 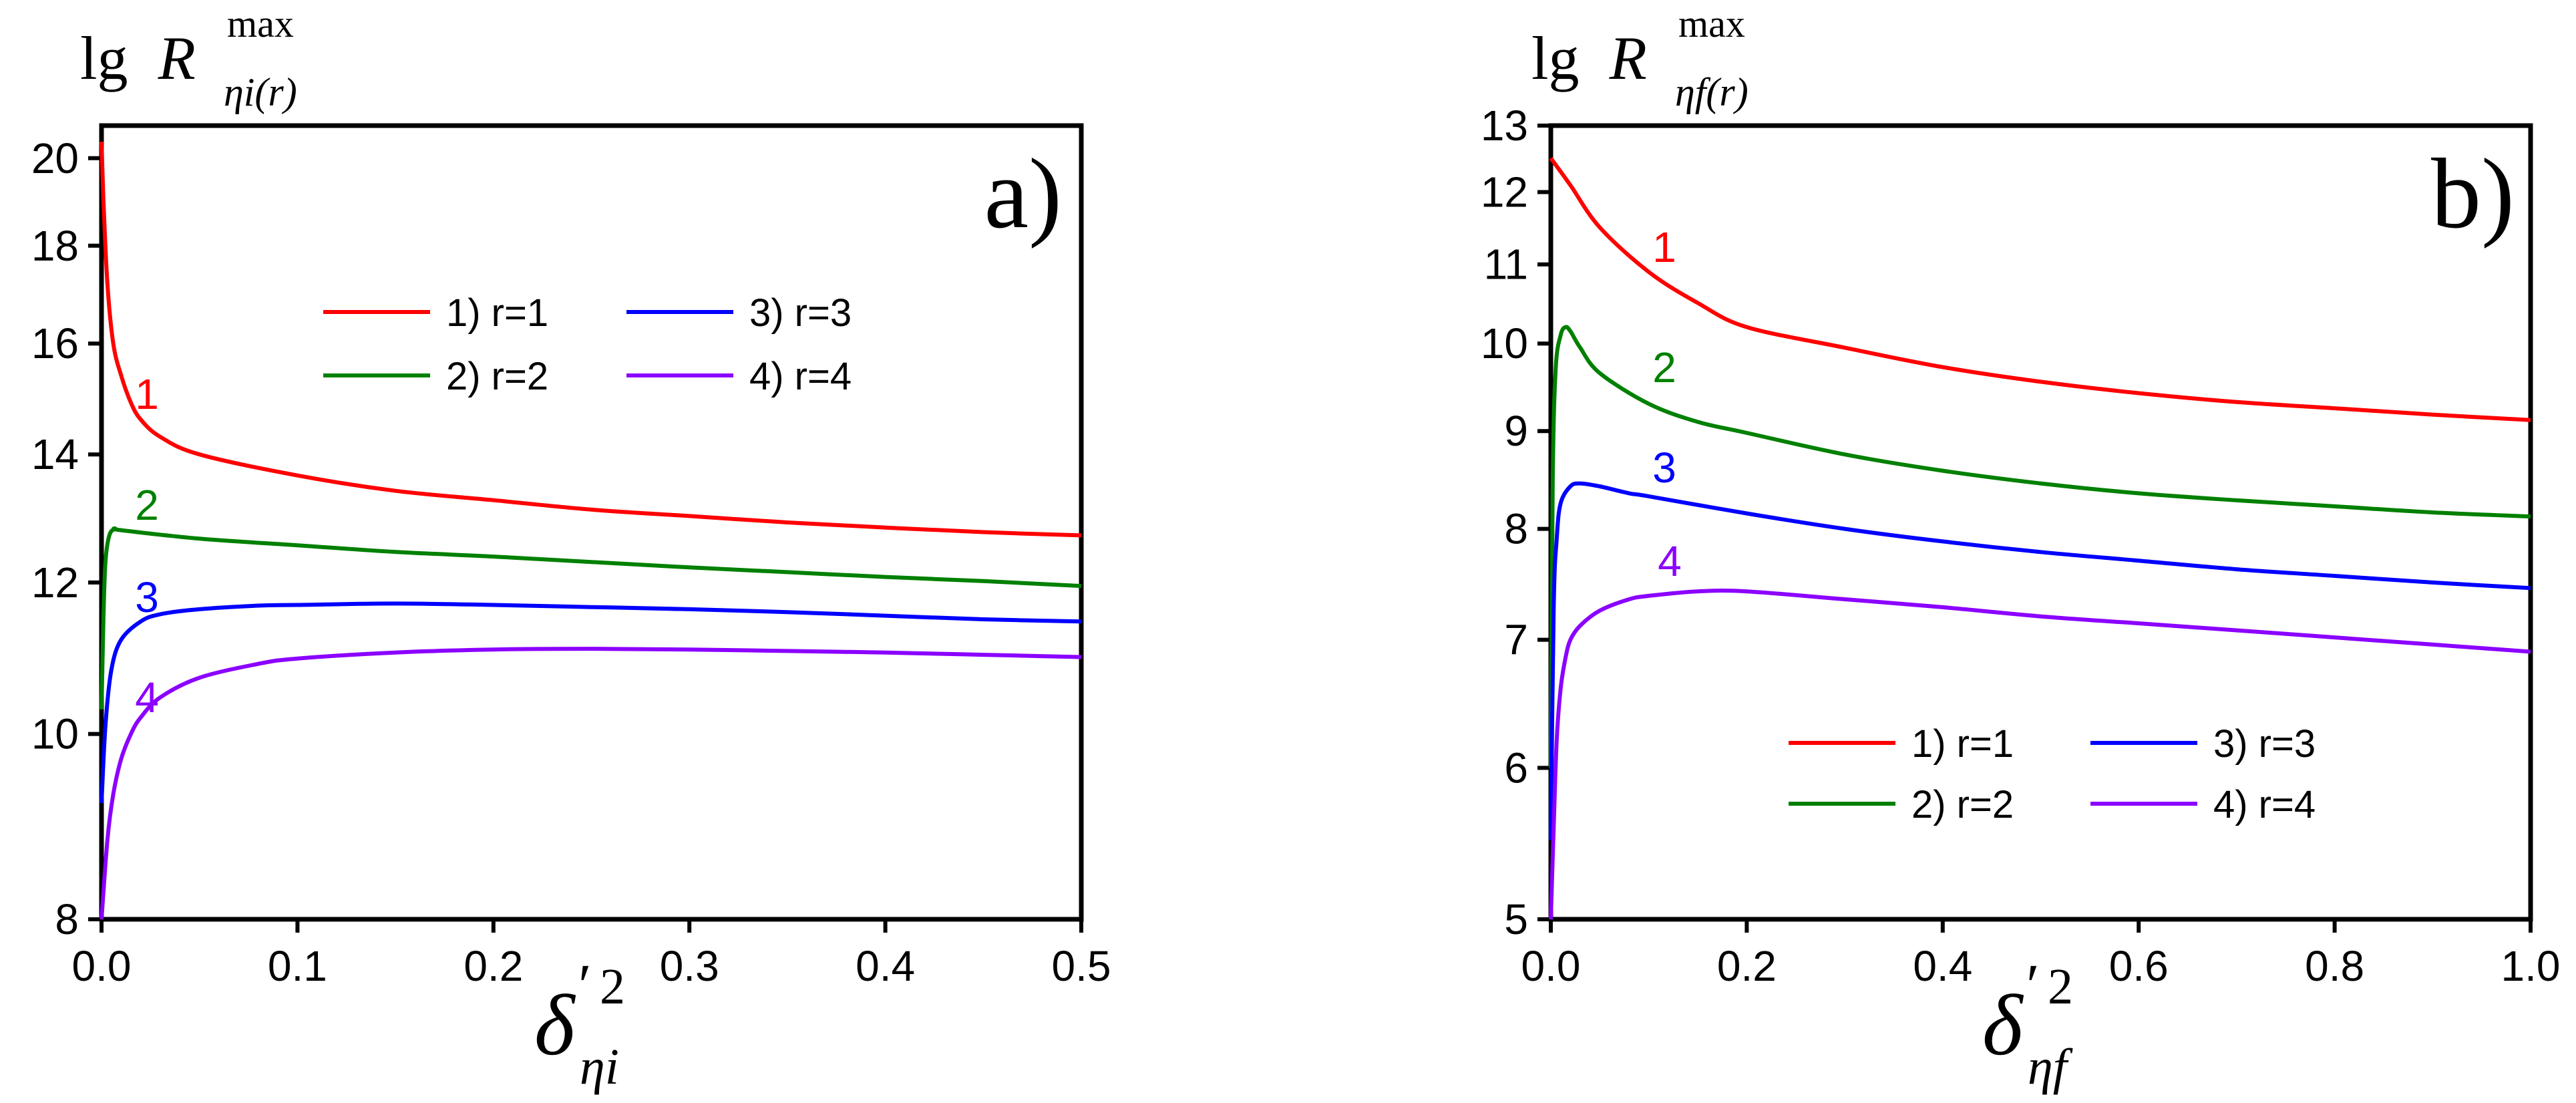 What do you see at coordinates (2003, 1025) in the screenshot?
I see `x-axis-label-b: δ` at bounding box center [2003, 1025].